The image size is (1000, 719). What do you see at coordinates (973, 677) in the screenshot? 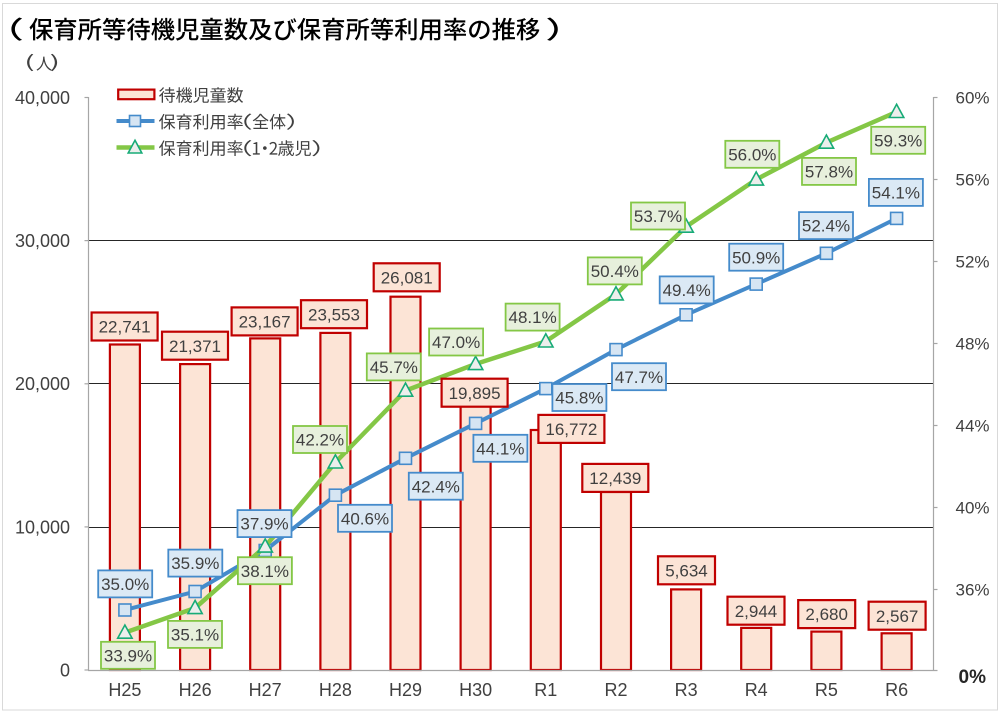
I see `svg-text: 0%` at bounding box center [973, 677].